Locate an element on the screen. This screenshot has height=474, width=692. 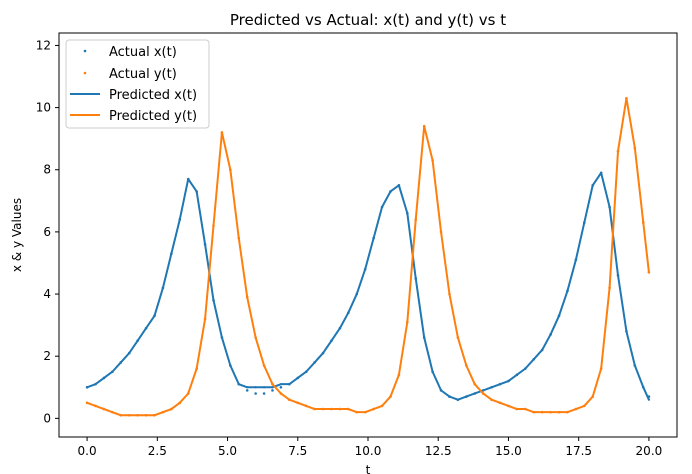
legend-label-predicted-y: Predicted y(t) is located at coordinates (153, 116).